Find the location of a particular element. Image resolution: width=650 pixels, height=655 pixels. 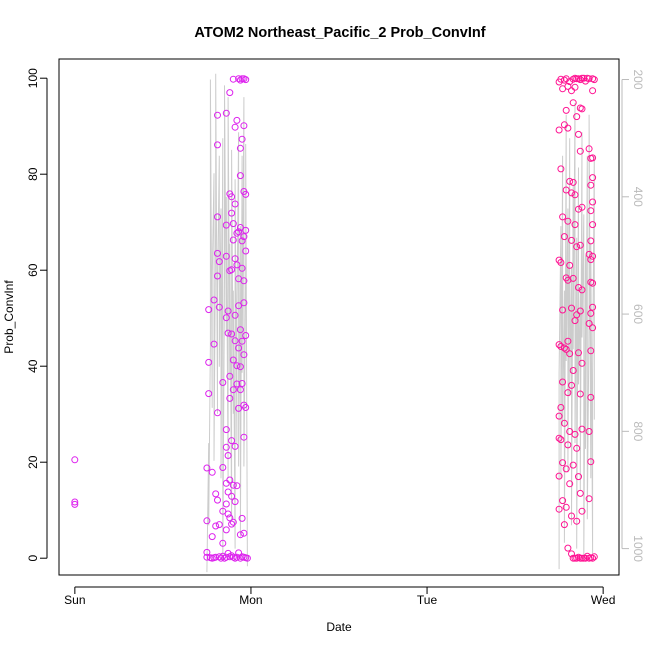

y-axis-label: Prob_ConvInf is located at coordinates (9, 317).